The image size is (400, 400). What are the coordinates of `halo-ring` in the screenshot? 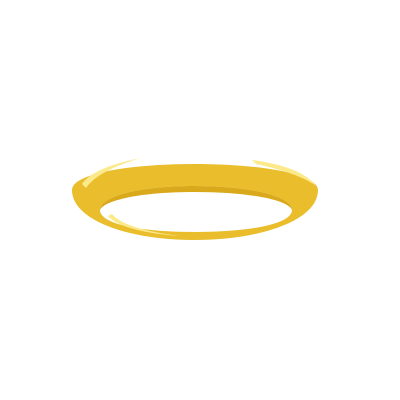 It's located at (195, 202).